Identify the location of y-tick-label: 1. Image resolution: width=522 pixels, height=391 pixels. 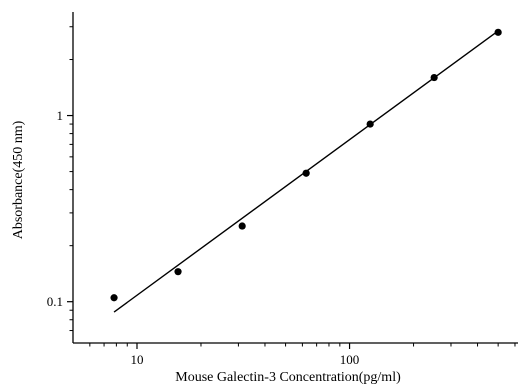
(60, 115).